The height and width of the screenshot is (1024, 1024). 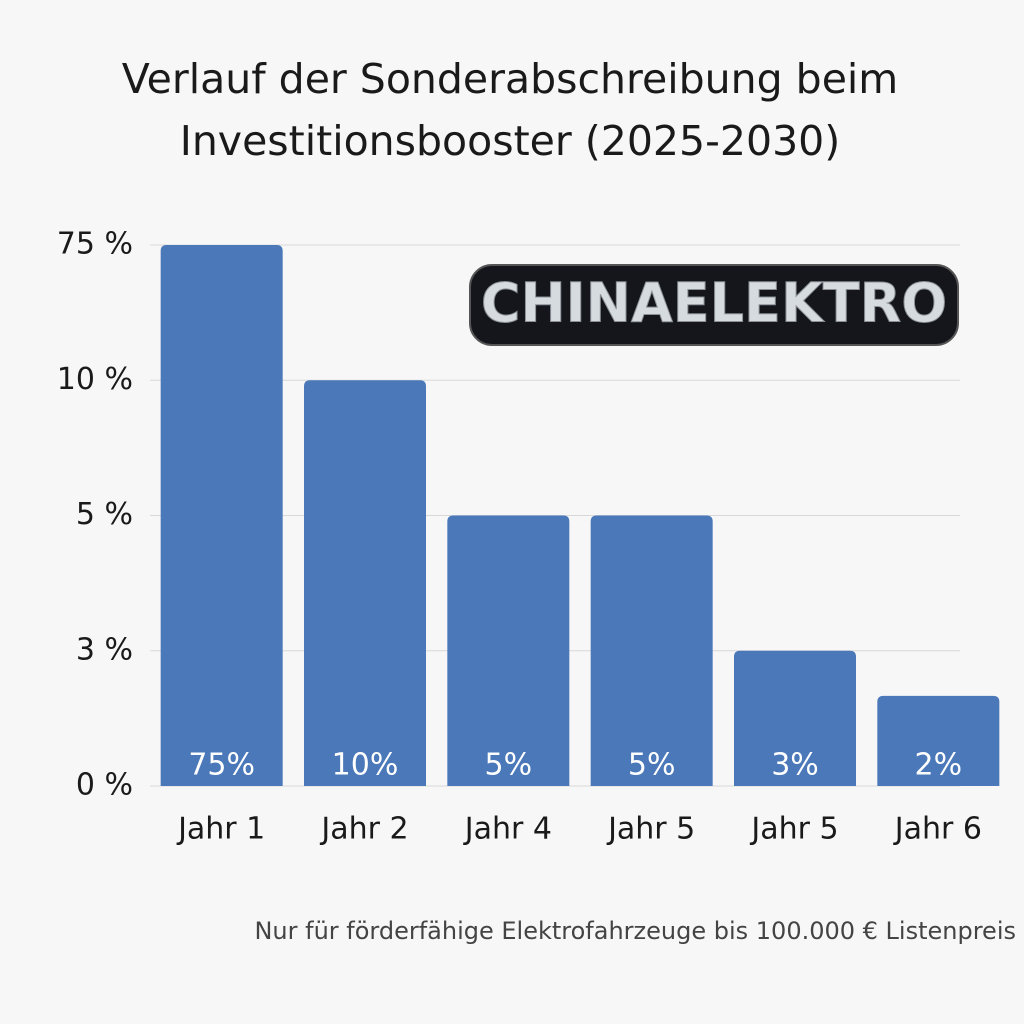 I want to click on logo-text: CHINAELEKTRO, so click(x=714, y=303).